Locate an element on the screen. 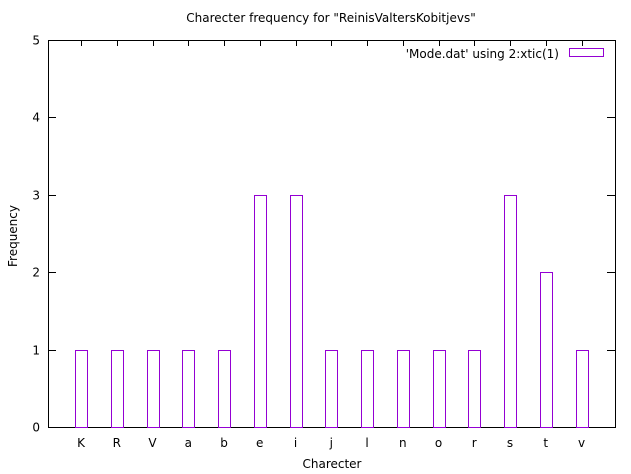  y-tick-label: 2 is located at coordinates (36, 273).